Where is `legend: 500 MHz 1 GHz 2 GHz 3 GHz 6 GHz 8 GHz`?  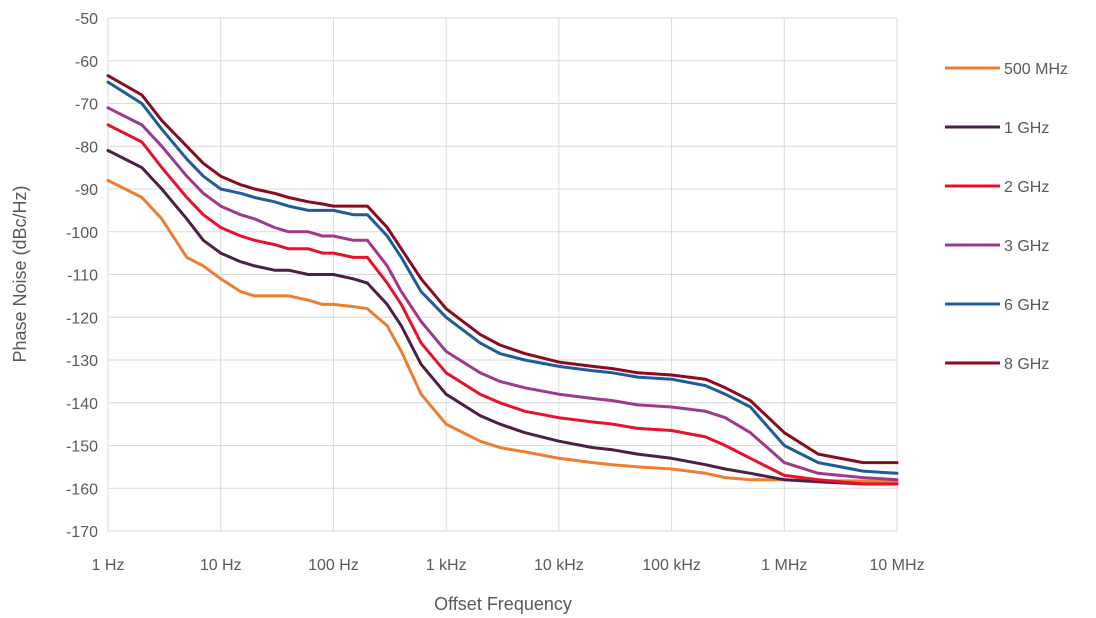
legend: 500 MHz 1 GHz 2 GHz 3 GHz 6 GHz 8 GHz is located at coordinates (1006, 217).